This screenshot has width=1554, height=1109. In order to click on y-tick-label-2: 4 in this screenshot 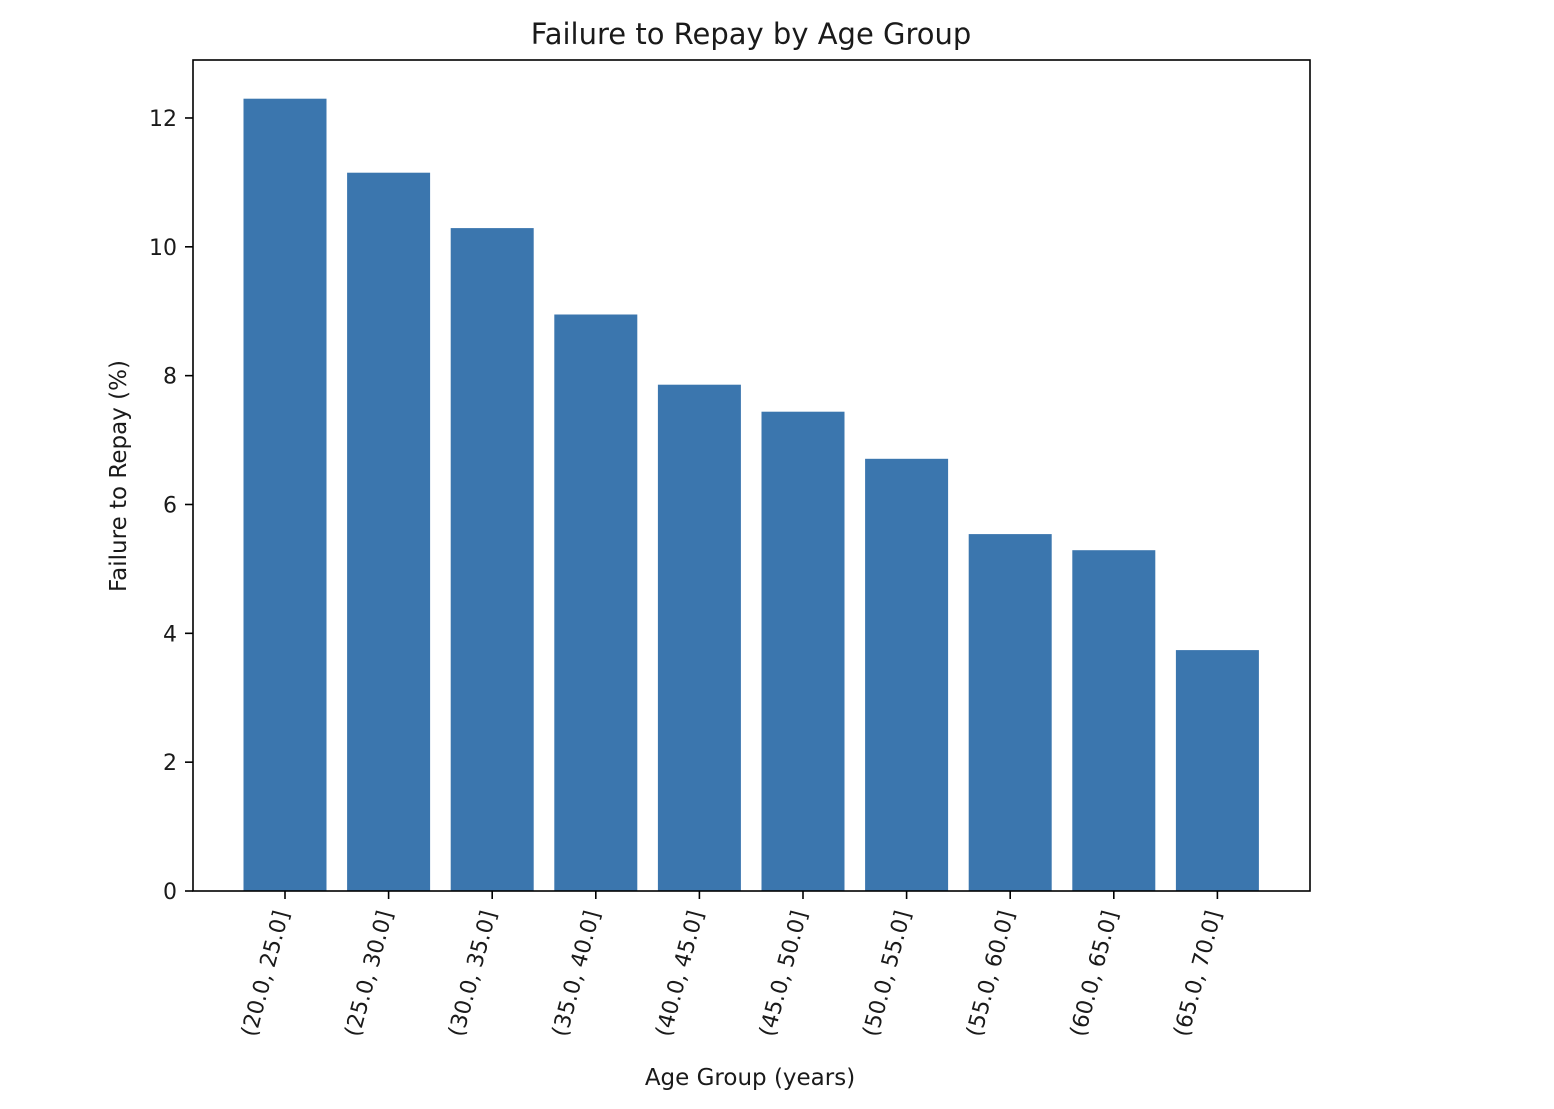, I will do `click(170, 634)`.